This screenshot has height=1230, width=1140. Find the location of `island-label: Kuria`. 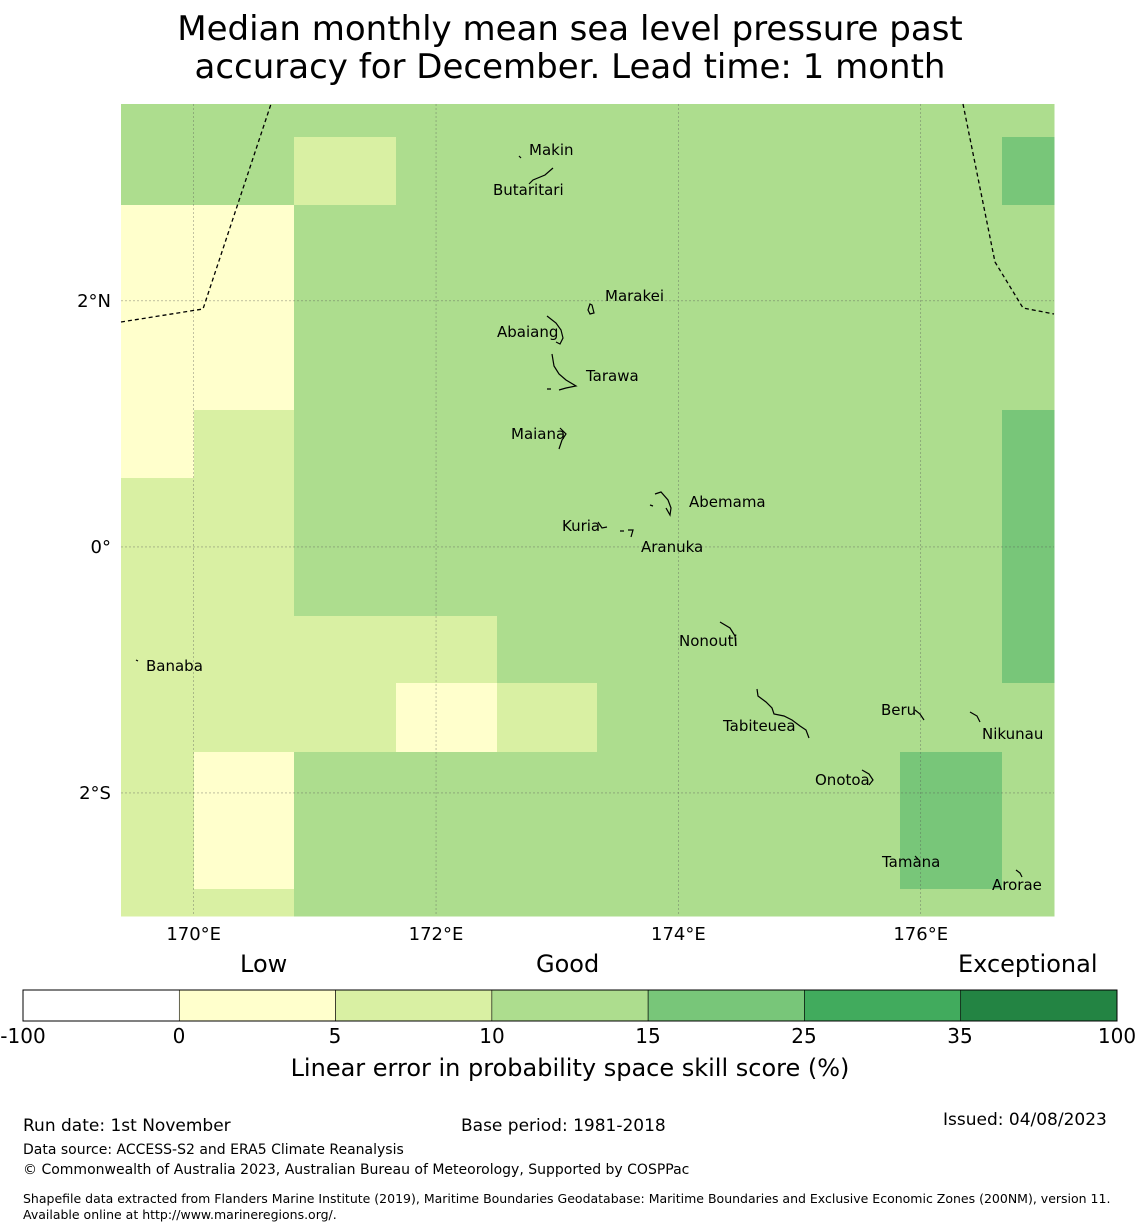

island-label: Kuria is located at coordinates (581, 526).